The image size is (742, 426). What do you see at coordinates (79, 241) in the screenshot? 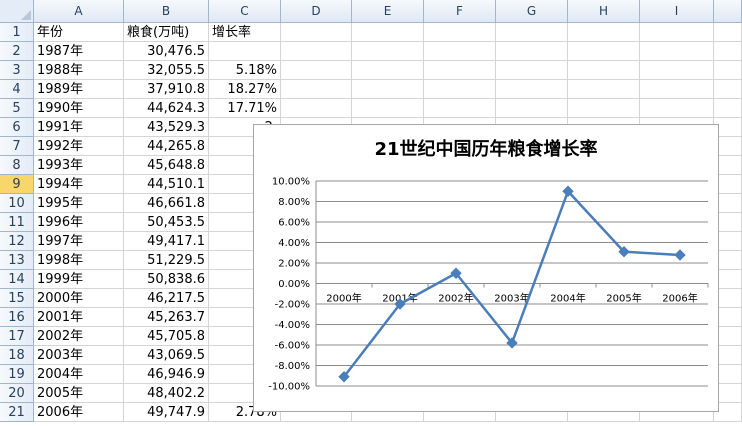
I see `cell-a12: 1997年` at bounding box center [79, 241].